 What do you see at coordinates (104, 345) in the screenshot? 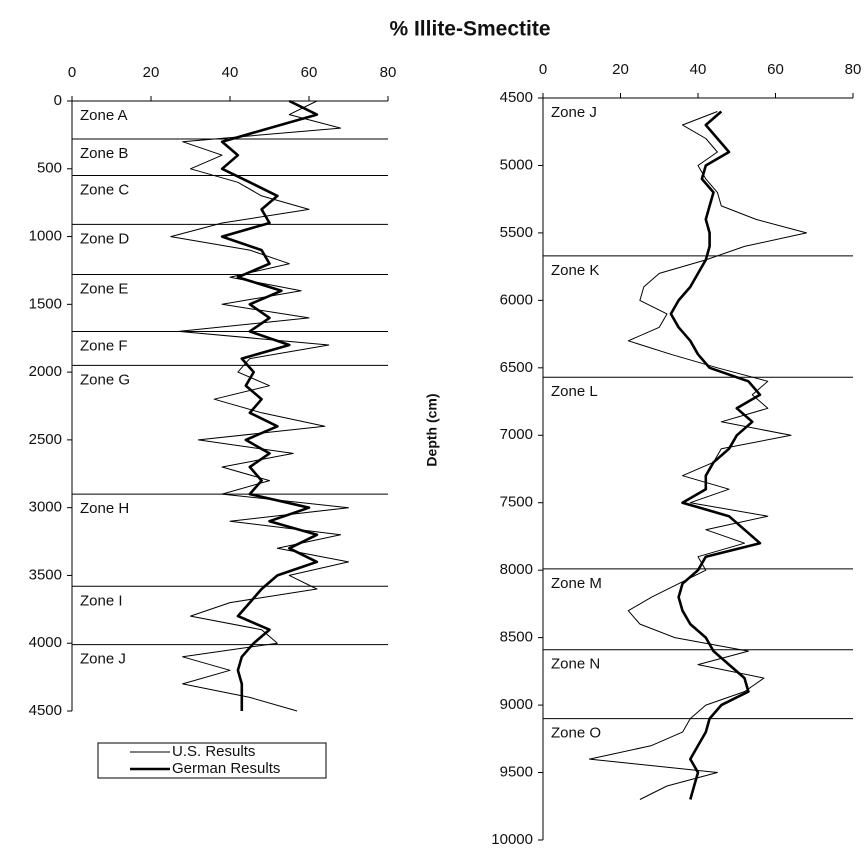
I see `zone-label: Zone F` at bounding box center [104, 345].